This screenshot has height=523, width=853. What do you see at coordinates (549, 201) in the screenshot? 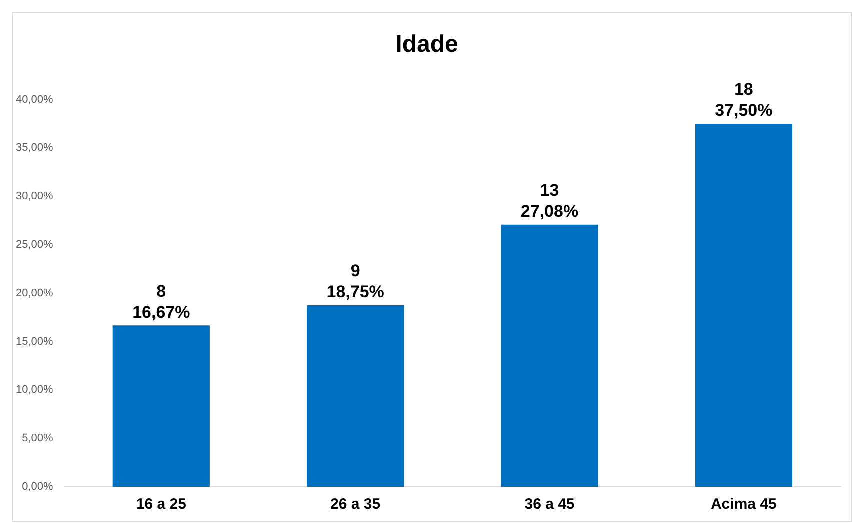
I see `data-label: 13 27,08%` at bounding box center [549, 201].